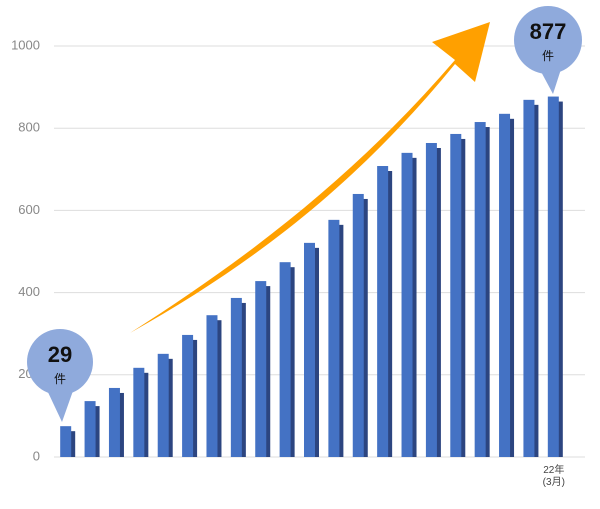 The image size is (600, 509). What do you see at coordinates (25, 44) in the screenshot?
I see `y-tick-label: 1000` at bounding box center [25, 44].